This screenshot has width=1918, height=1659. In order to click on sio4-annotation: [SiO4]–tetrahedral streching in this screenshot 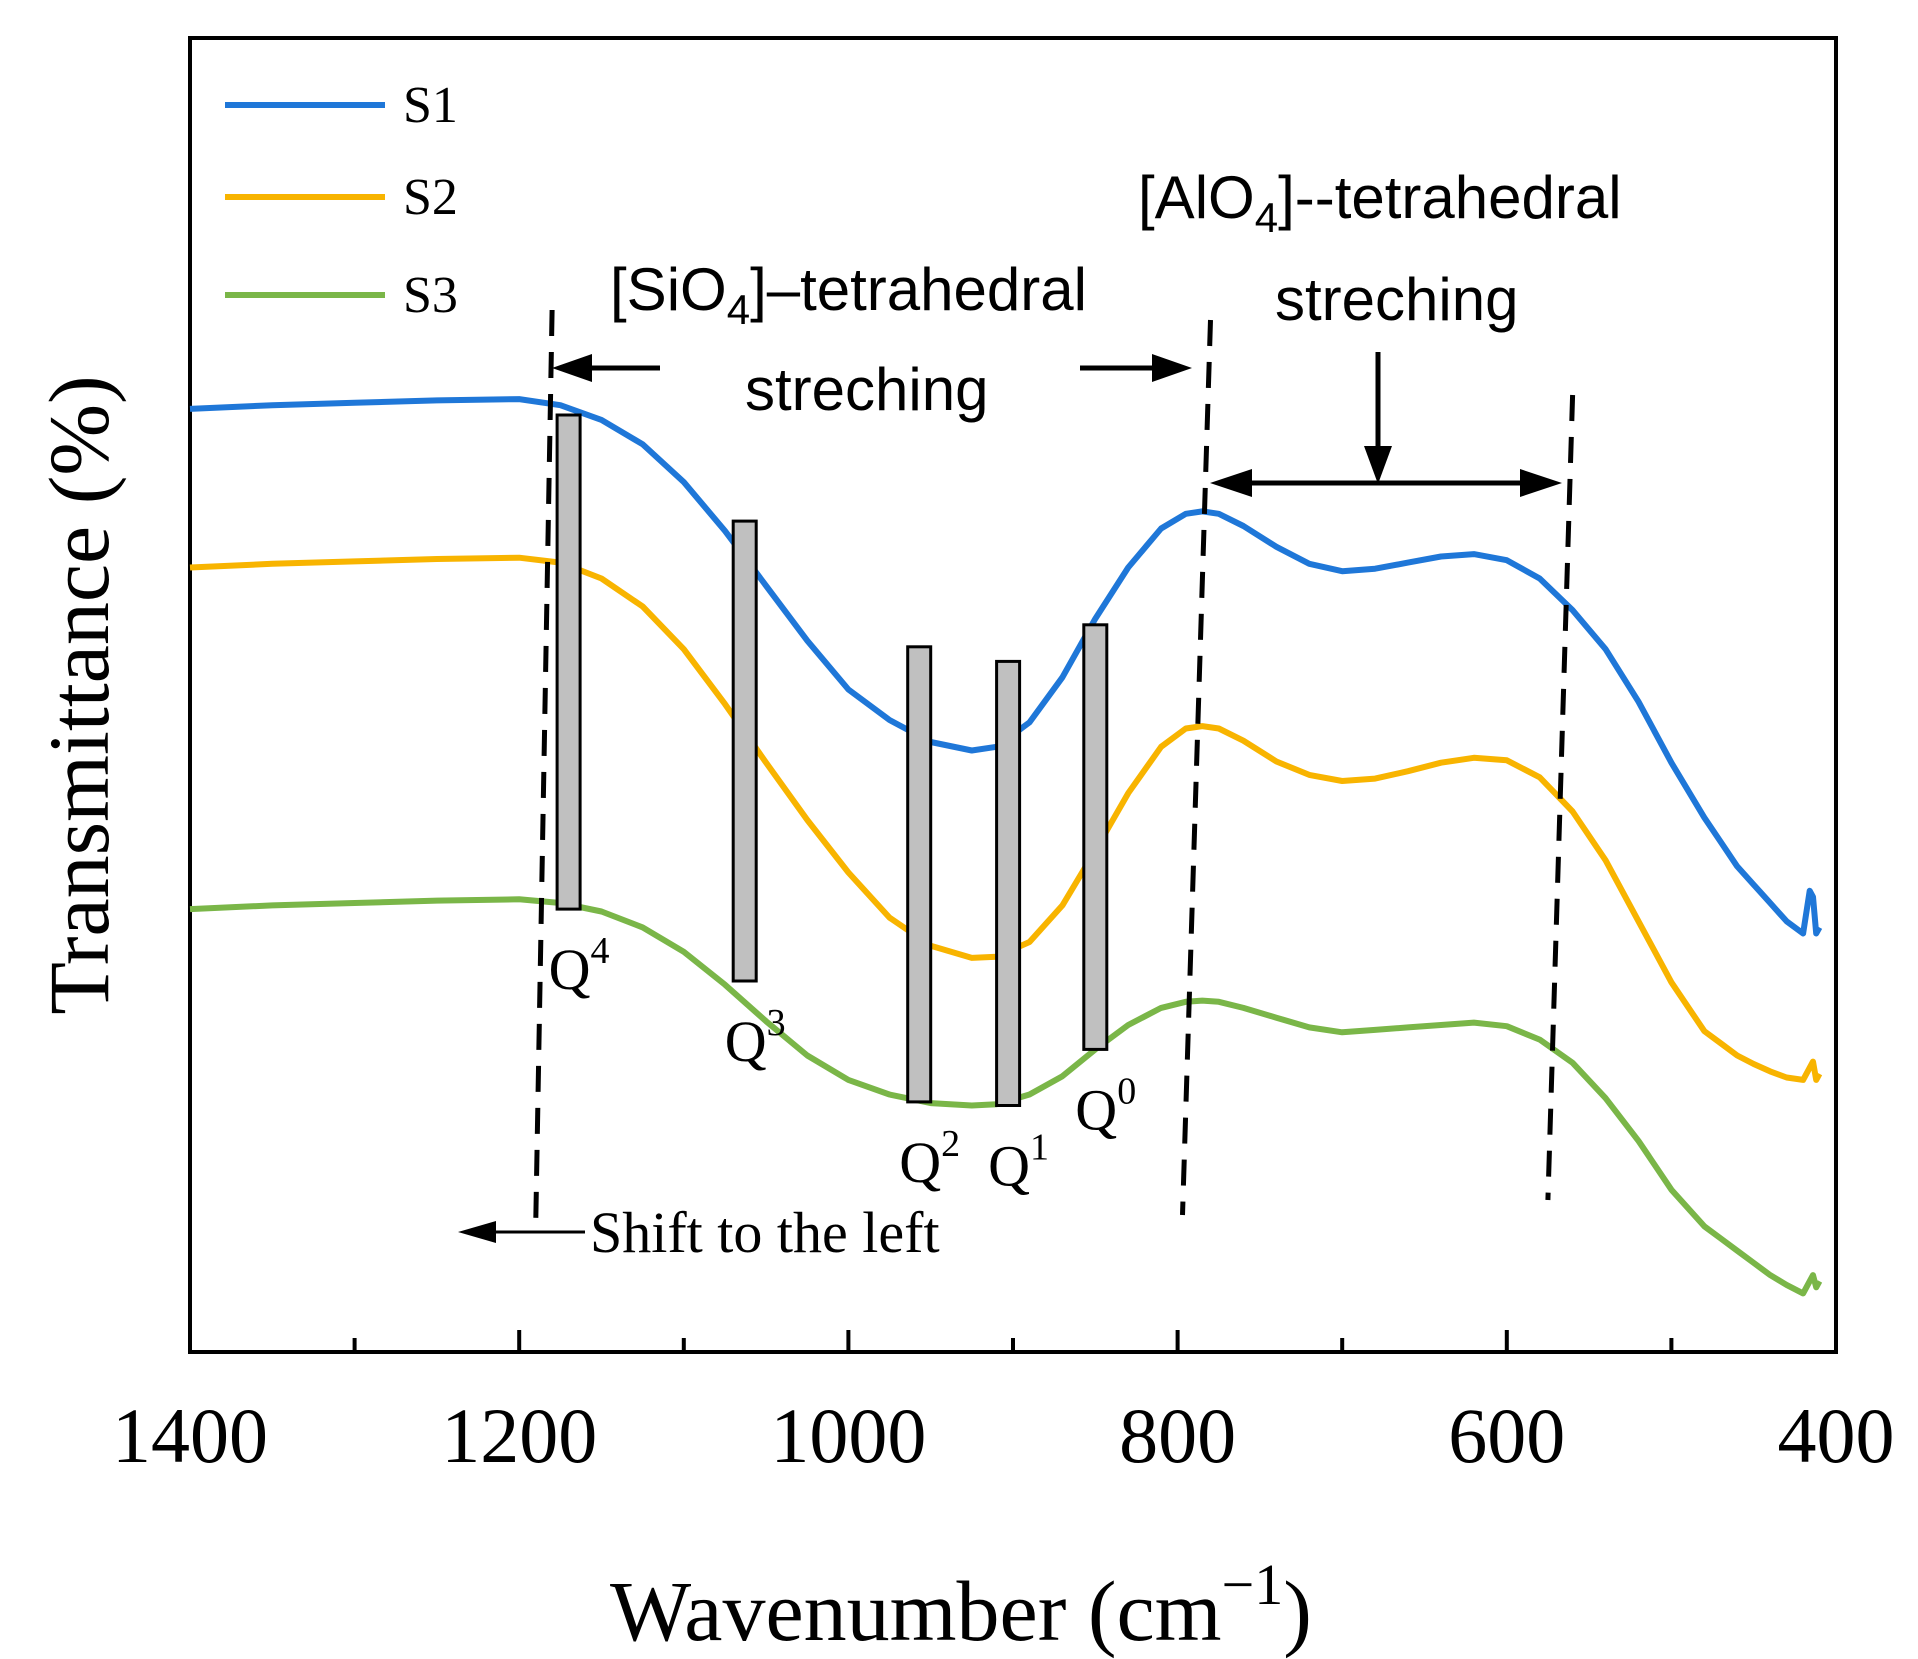, I will do `click(872, 339)`.